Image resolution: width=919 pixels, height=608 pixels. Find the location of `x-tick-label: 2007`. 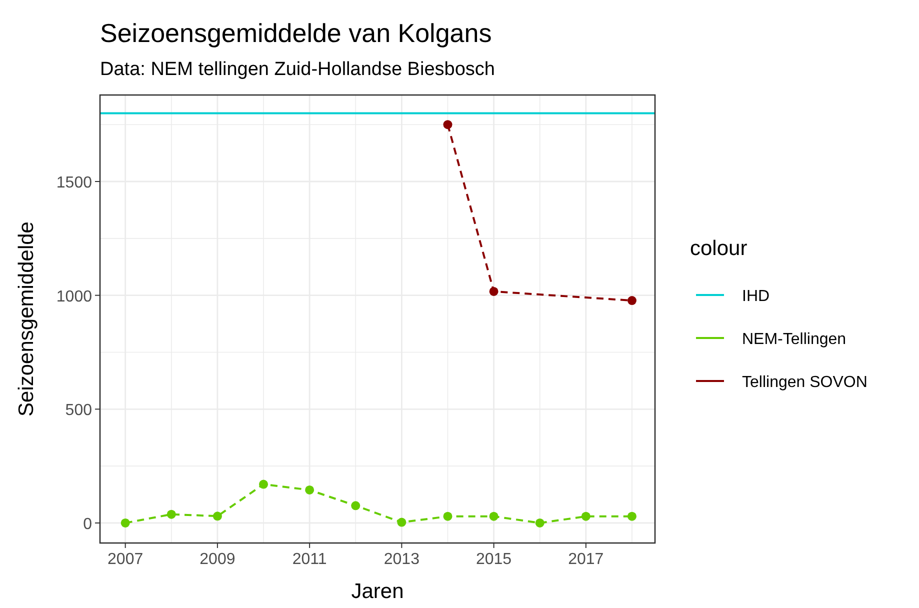

x-tick-label: 2007 is located at coordinates (126, 559).